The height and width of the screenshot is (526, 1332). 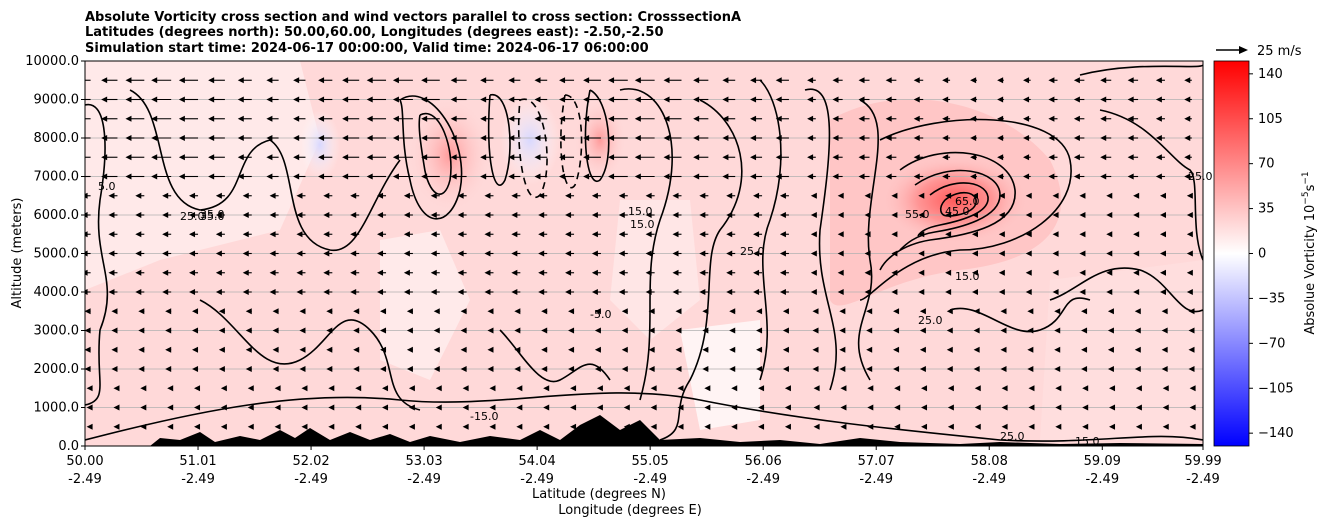 I want to click on x-tick-label-lat: 59.09, so click(x=1102, y=461).